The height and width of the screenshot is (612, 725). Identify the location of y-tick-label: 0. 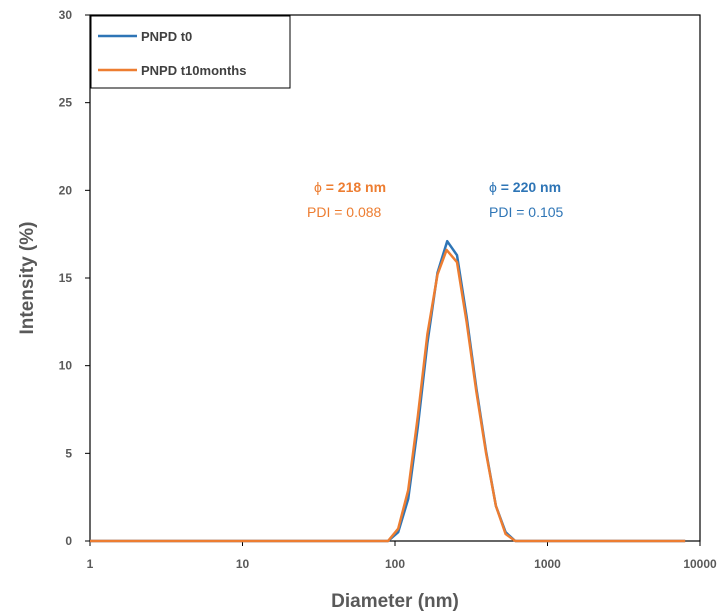
(68, 541).